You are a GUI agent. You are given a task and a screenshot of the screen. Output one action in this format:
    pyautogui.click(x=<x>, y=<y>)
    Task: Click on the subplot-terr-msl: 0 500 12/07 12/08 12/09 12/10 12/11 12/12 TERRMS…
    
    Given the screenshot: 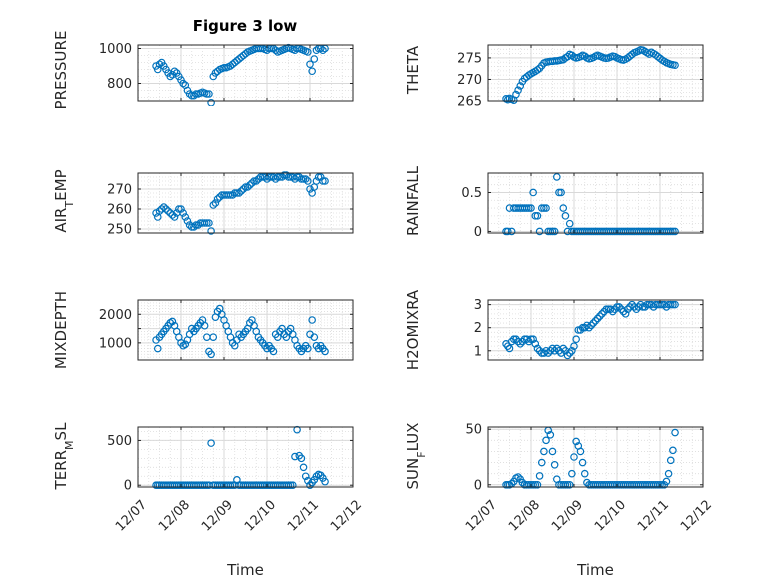 What is the action you would take?
    pyautogui.click(x=208, y=500)
    